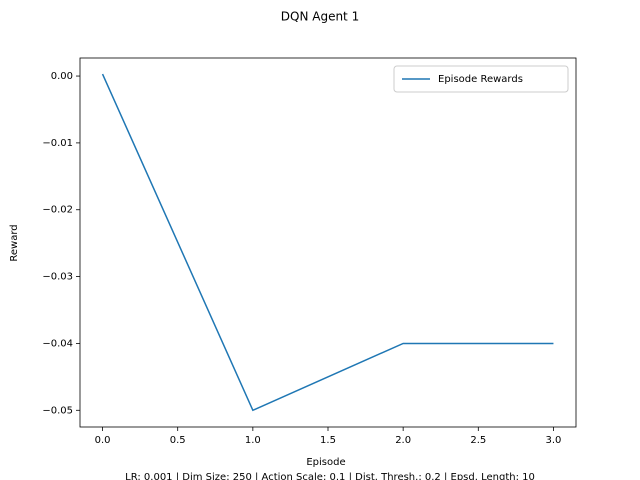  What do you see at coordinates (57, 143) in the screenshot?
I see `y-tick-label: −0.01` at bounding box center [57, 143].